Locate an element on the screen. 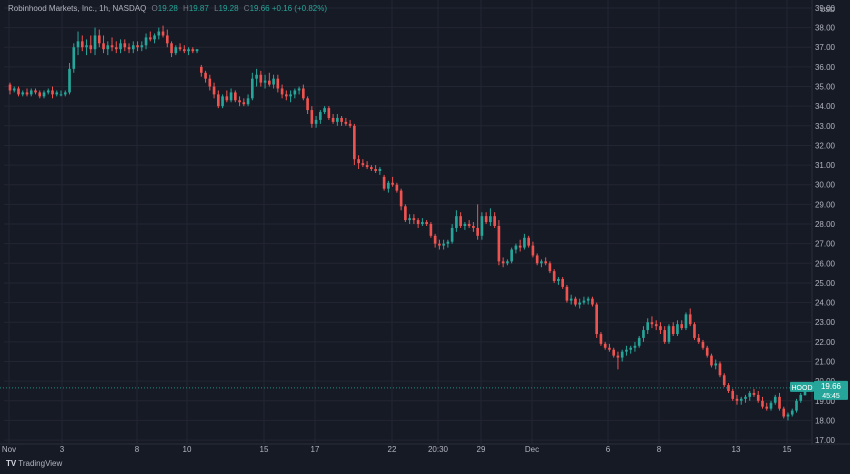 This screenshot has width=850, height=474. price-tick-label: 23.00 is located at coordinates (825, 322).